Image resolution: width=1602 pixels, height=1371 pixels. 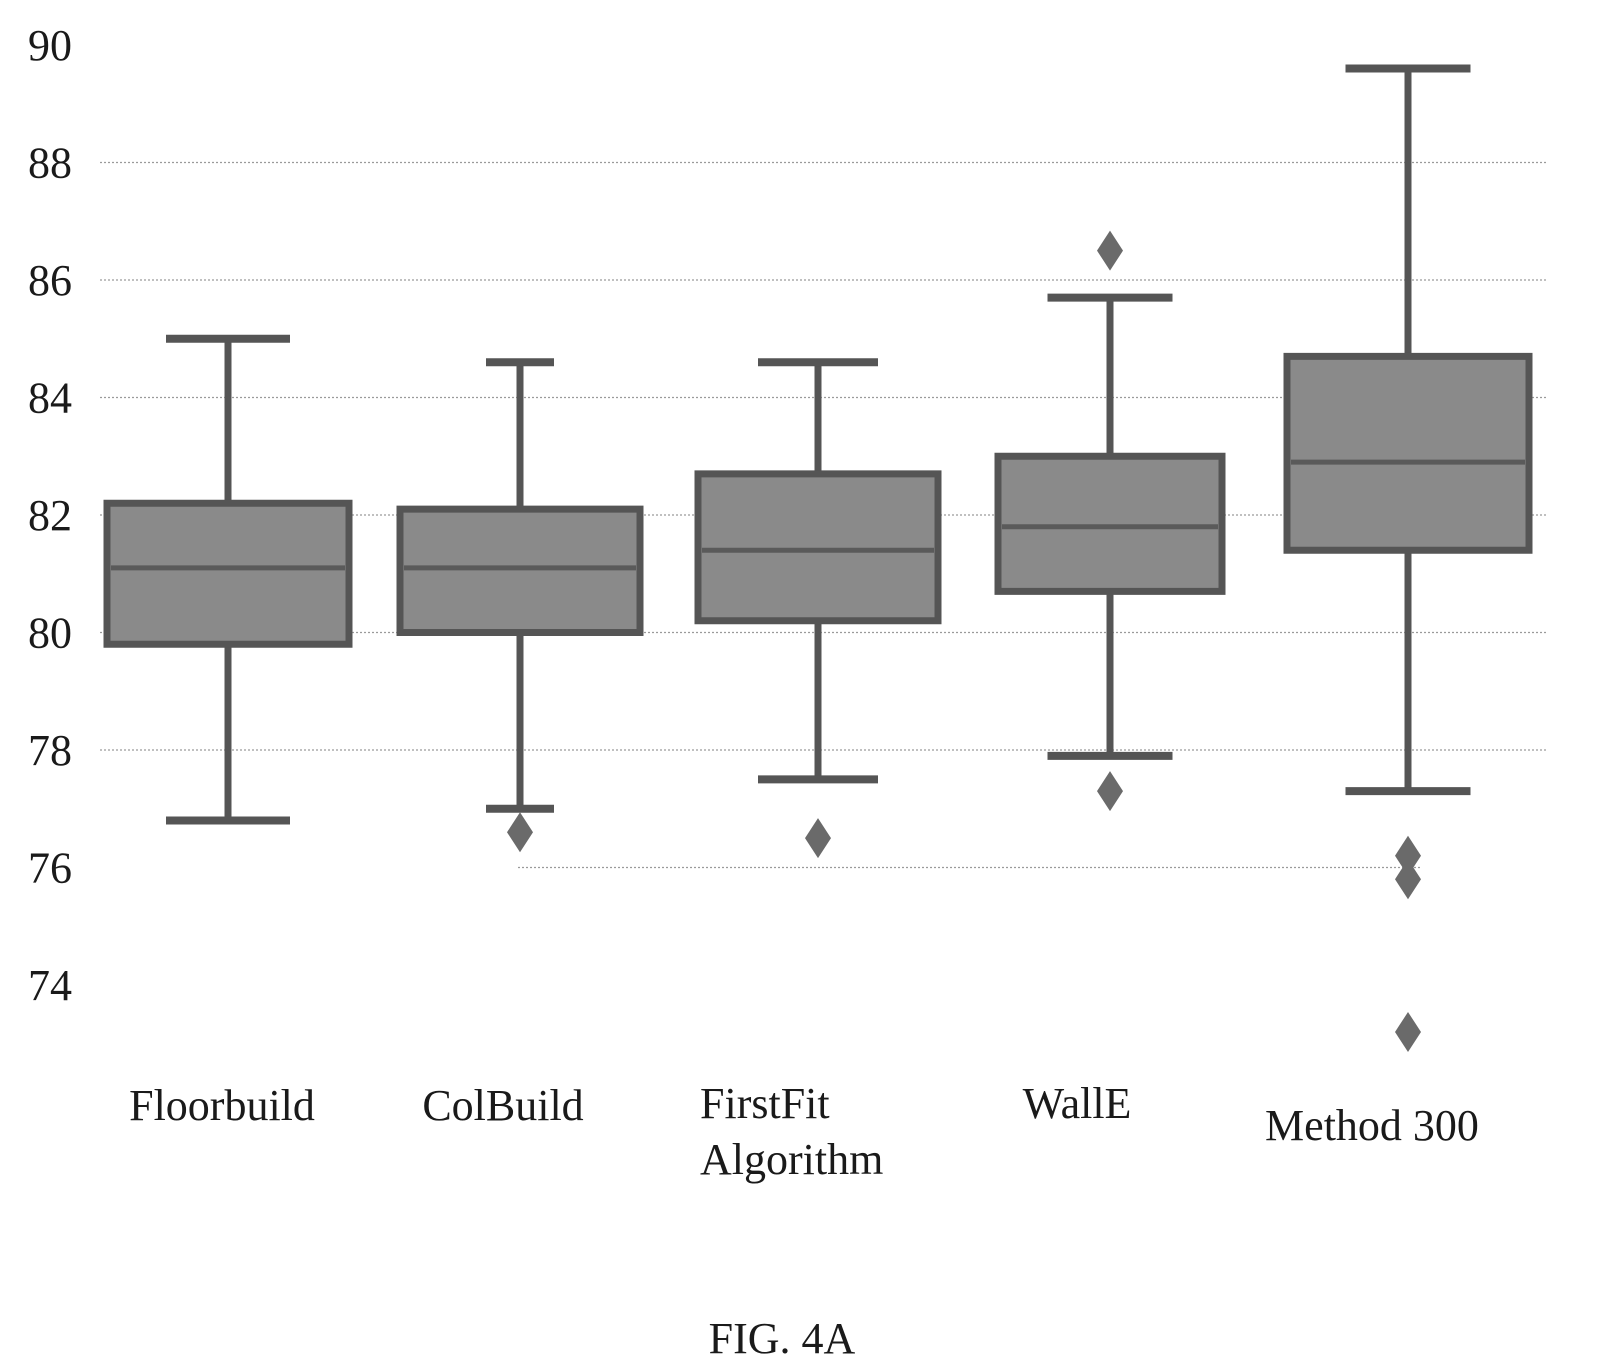 What do you see at coordinates (50, 750) in the screenshot?
I see `y-tick-label-78: 78` at bounding box center [50, 750].